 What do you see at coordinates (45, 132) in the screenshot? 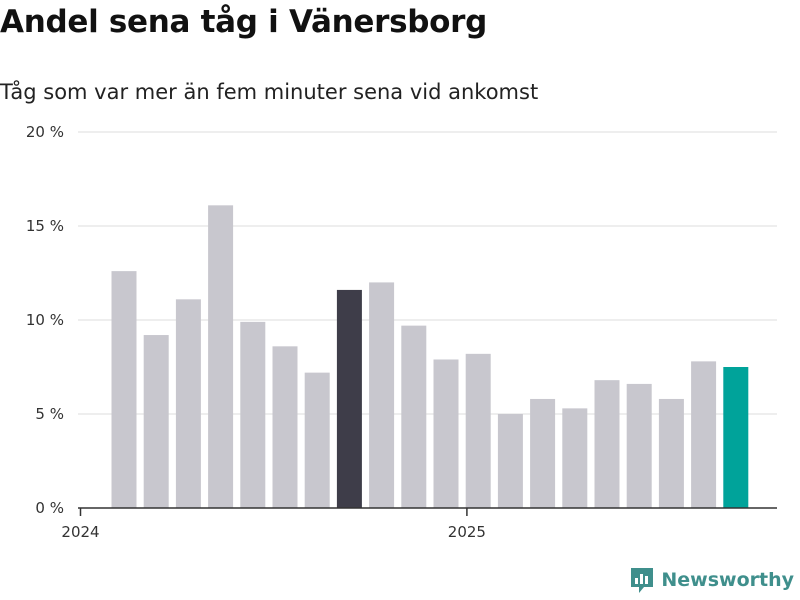
I see `y-tick-label: 20 %` at bounding box center [45, 132].